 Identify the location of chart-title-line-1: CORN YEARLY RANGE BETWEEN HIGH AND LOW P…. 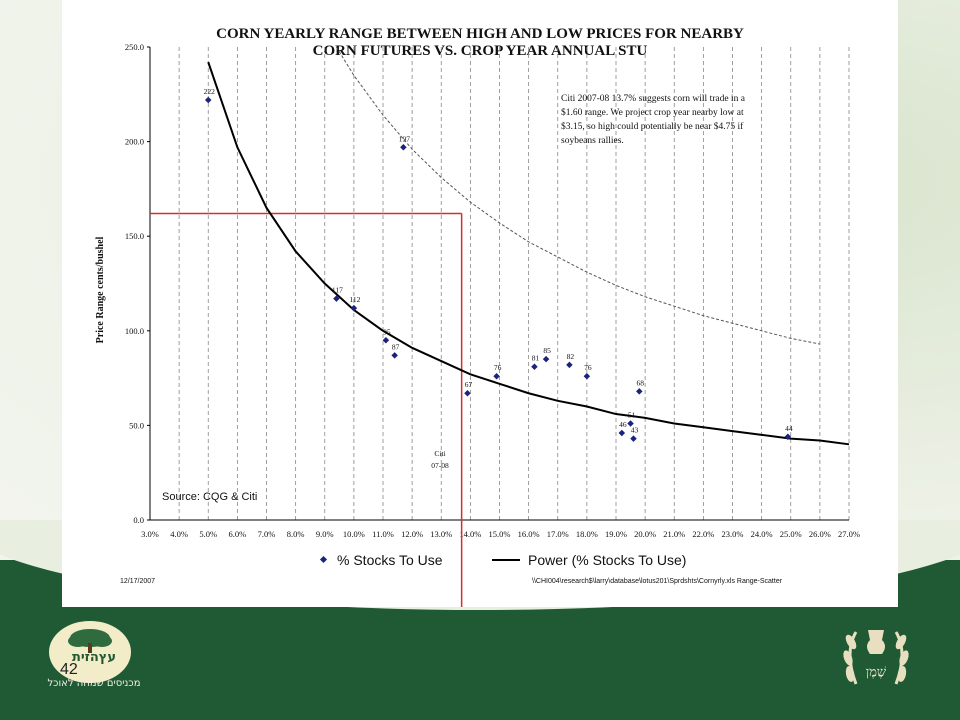
(480, 34).